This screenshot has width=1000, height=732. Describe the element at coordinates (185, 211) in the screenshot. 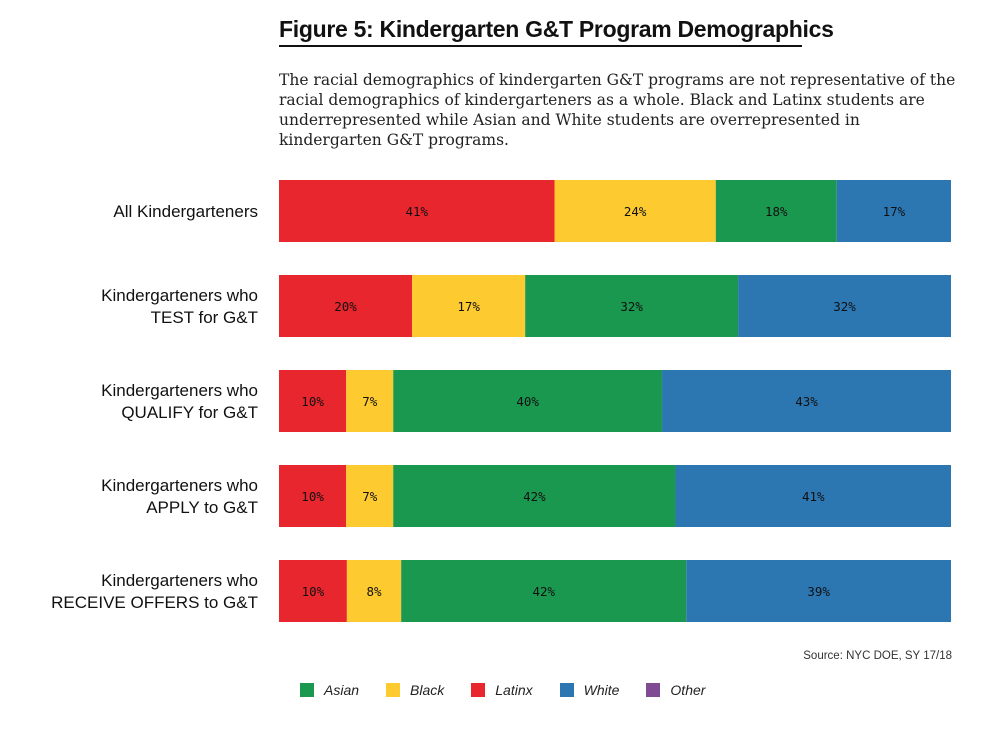

I see `category-label: All Kindergarteners` at that location.